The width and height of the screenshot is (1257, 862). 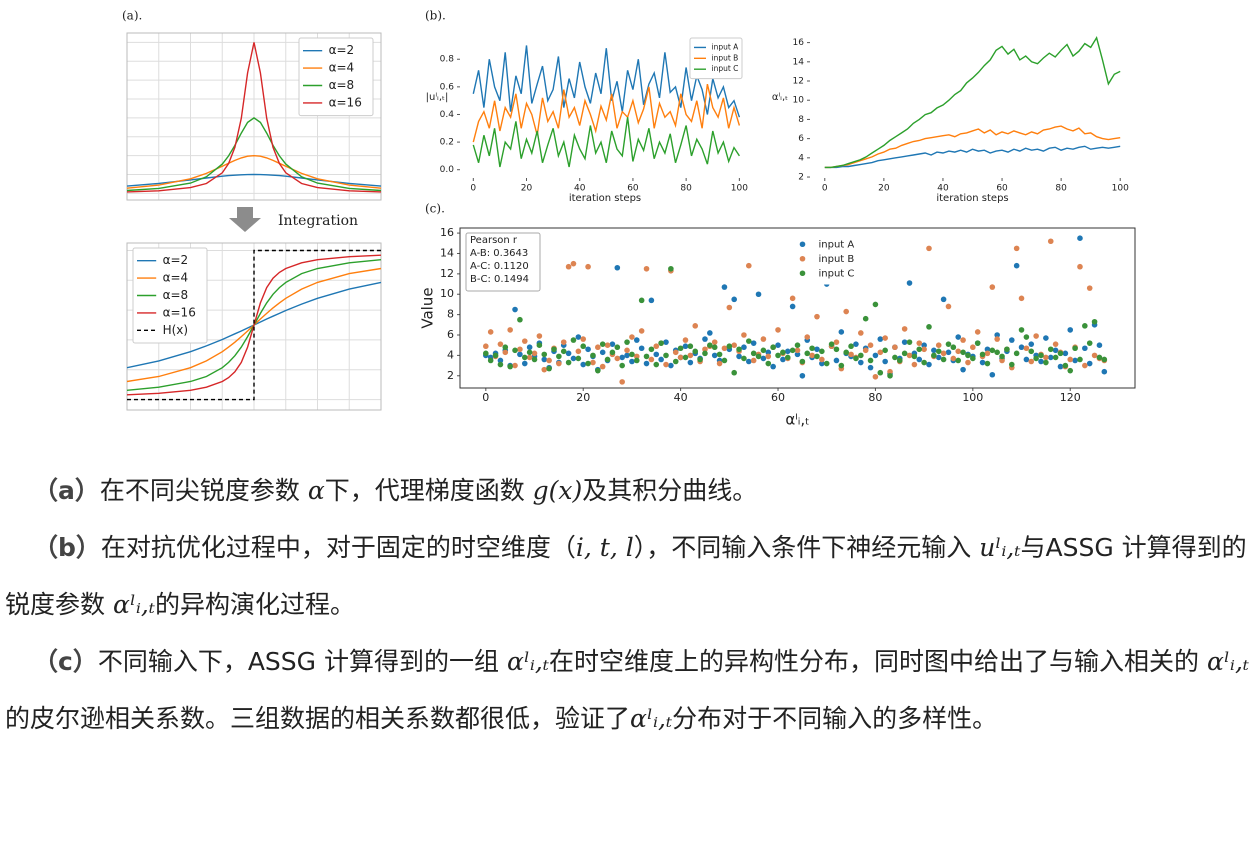 I want to click on caption-text: 及其积分曲线。, so click(x=670, y=490).